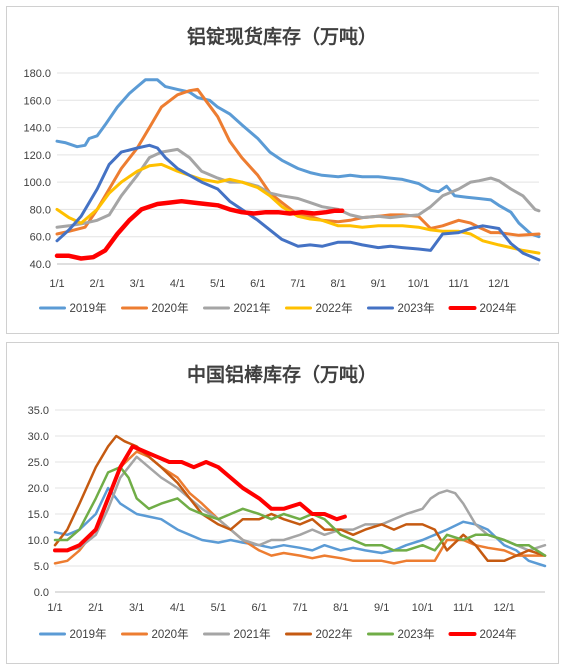  What do you see at coordinates (40, 265) in the screenshot?
I see `y-tick-label: 40.0` at bounding box center [40, 265].